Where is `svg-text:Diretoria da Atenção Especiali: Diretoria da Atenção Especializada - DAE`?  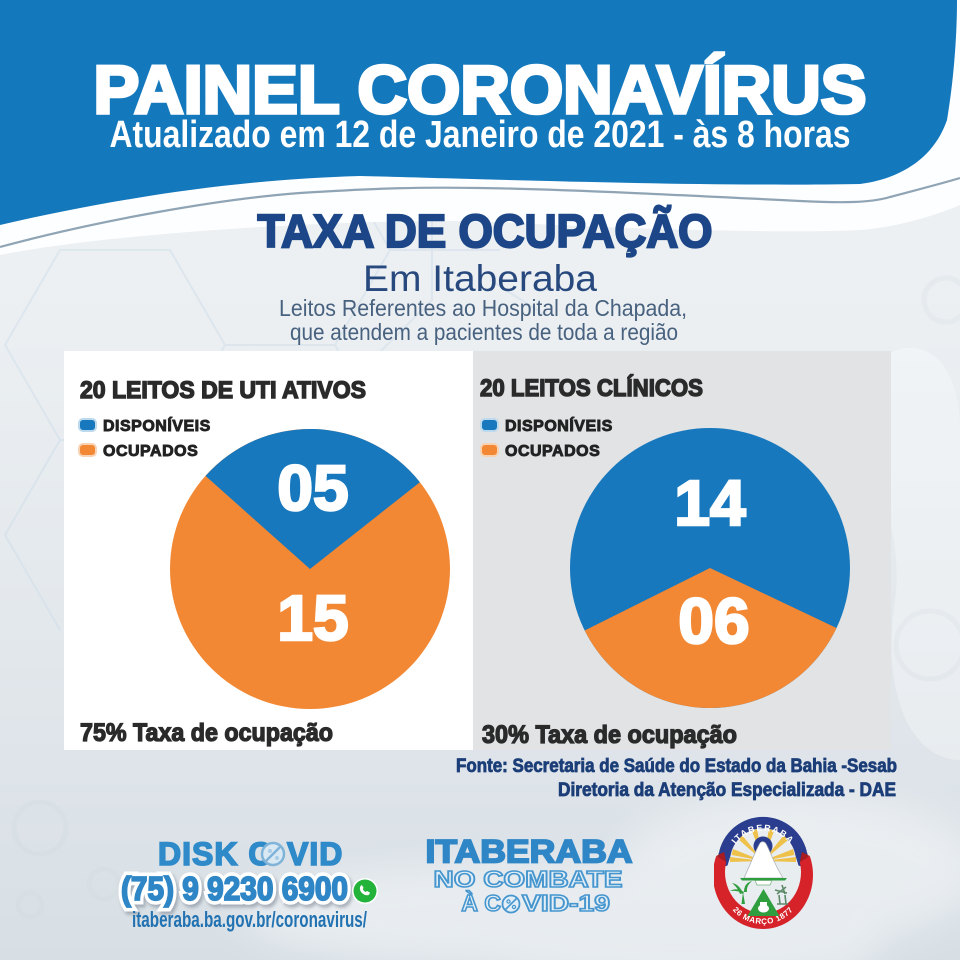
svg-text:Diretoria da Atenção Especiali: Diretoria da Atenção Especializada - DAE is located at coordinates (727, 790).